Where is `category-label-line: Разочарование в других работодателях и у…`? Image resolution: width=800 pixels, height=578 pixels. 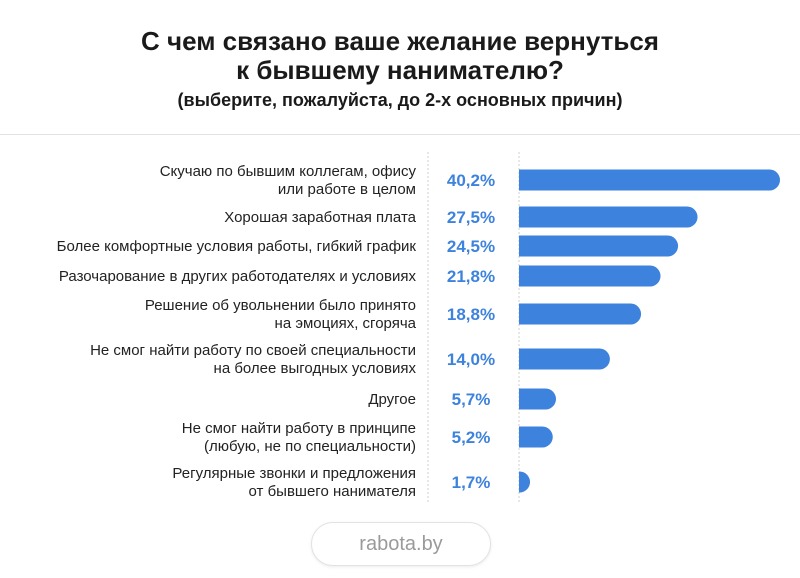 category-label-line: Разочарование в других работодателях и у… is located at coordinates (238, 276).